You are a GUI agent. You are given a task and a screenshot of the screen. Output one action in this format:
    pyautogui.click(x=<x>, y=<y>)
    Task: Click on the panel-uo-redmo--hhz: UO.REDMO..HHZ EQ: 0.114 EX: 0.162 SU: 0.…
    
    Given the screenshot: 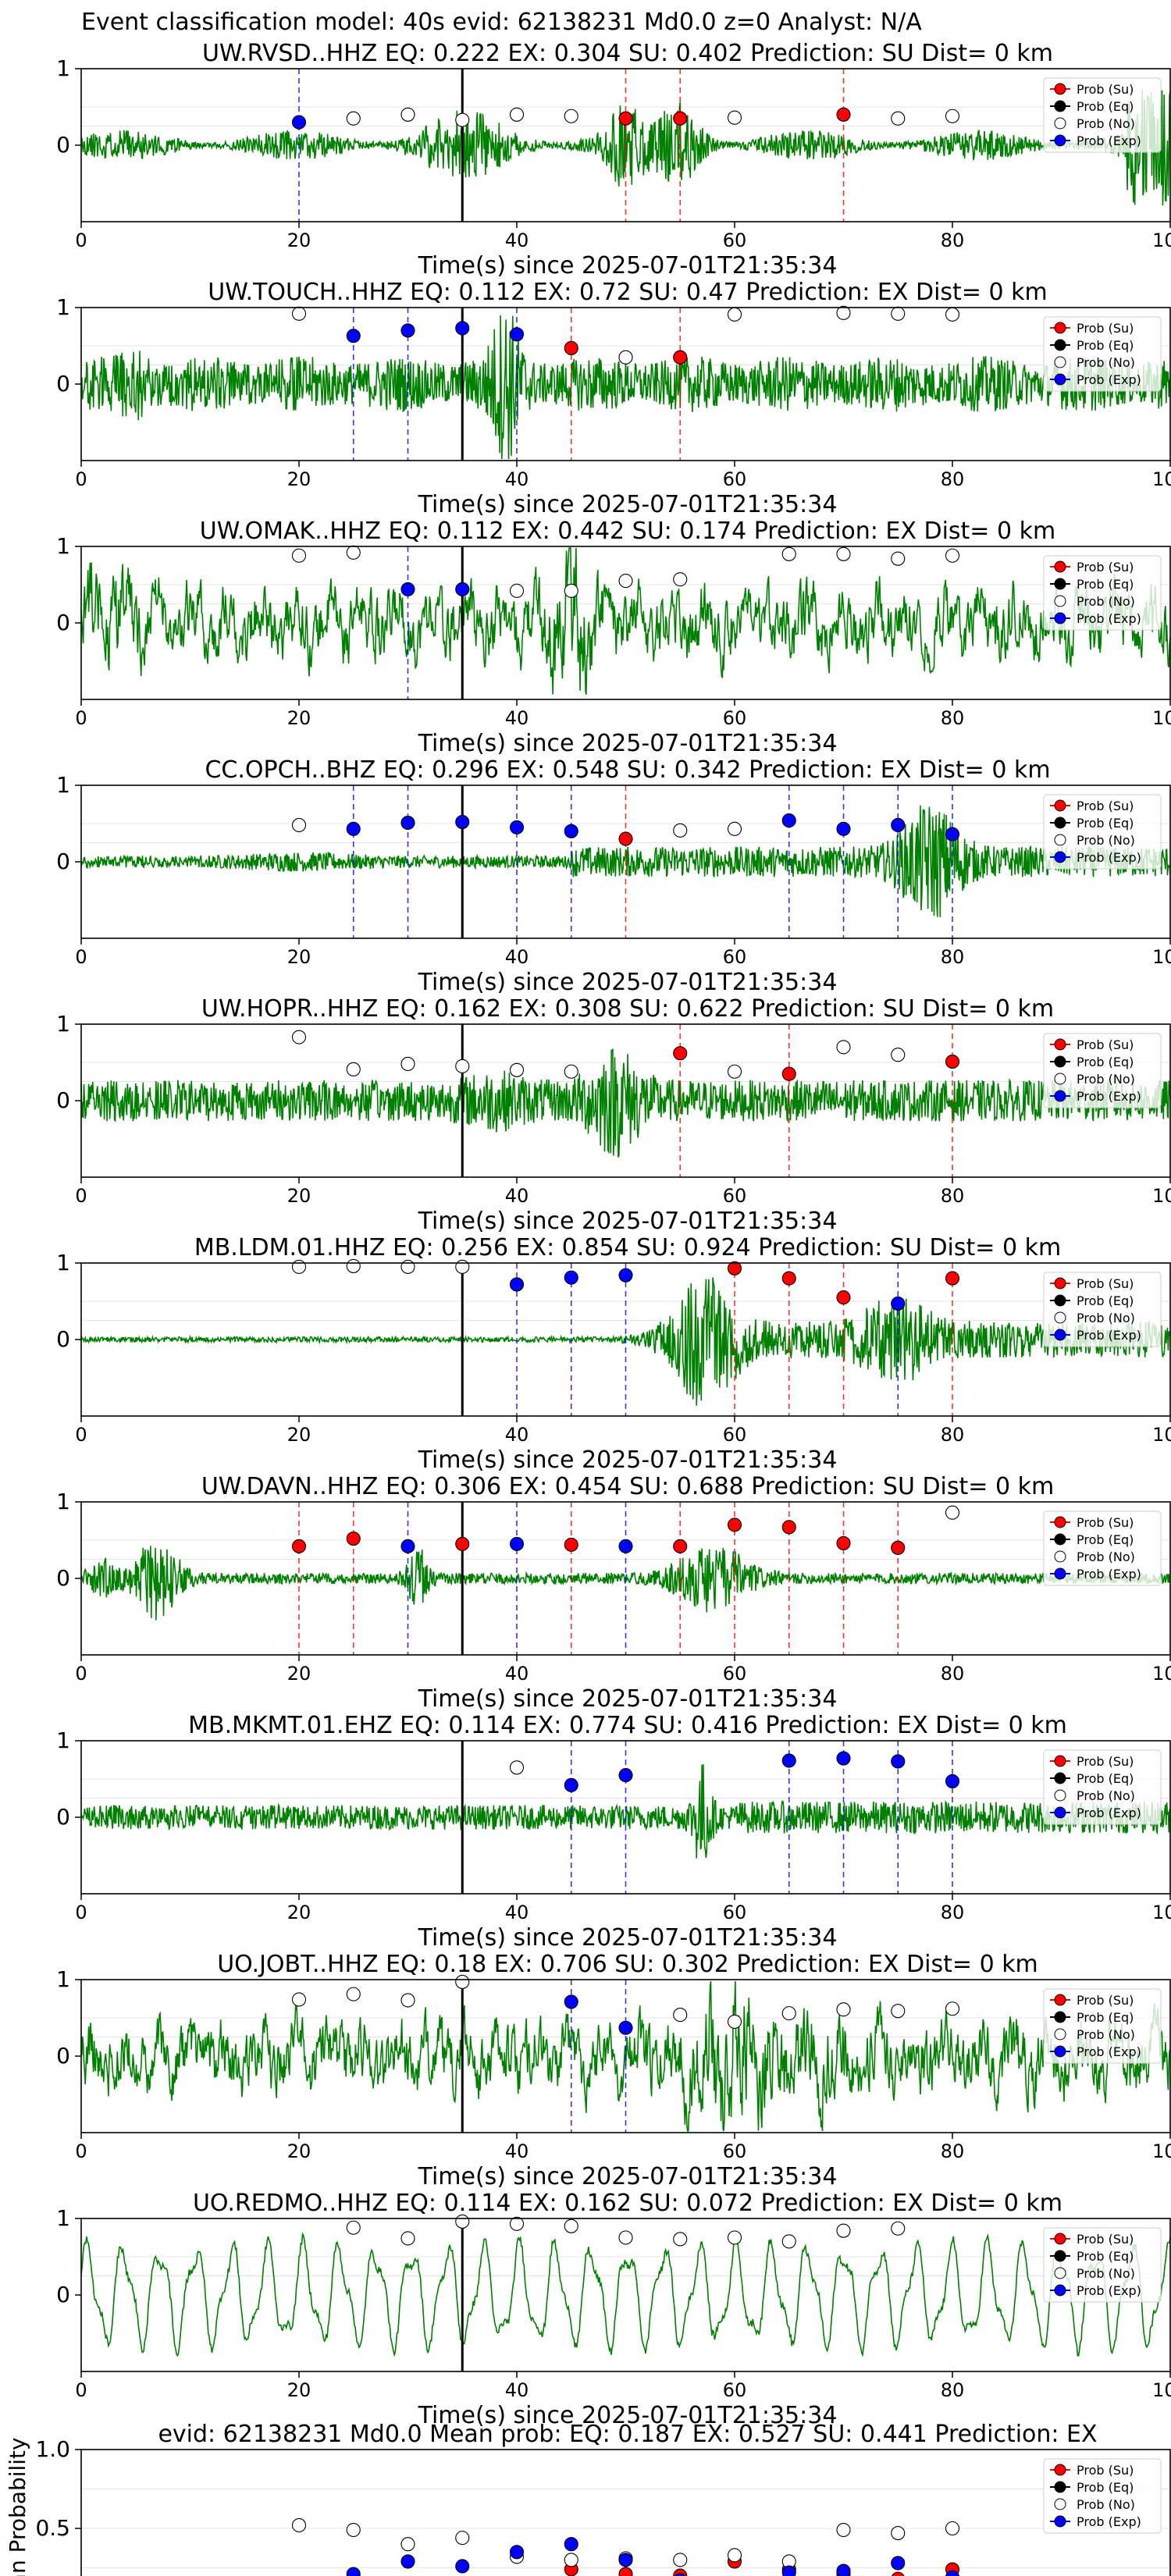 What is the action you would take?
    pyautogui.click(x=613, y=2309)
    